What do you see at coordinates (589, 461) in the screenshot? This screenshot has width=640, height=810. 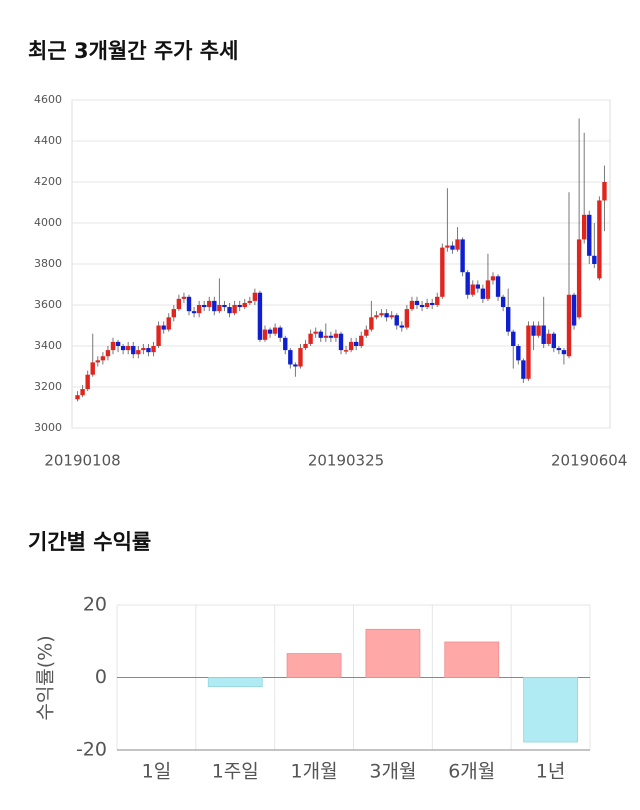 I see `x-tick-label: 20190604` at bounding box center [589, 461].